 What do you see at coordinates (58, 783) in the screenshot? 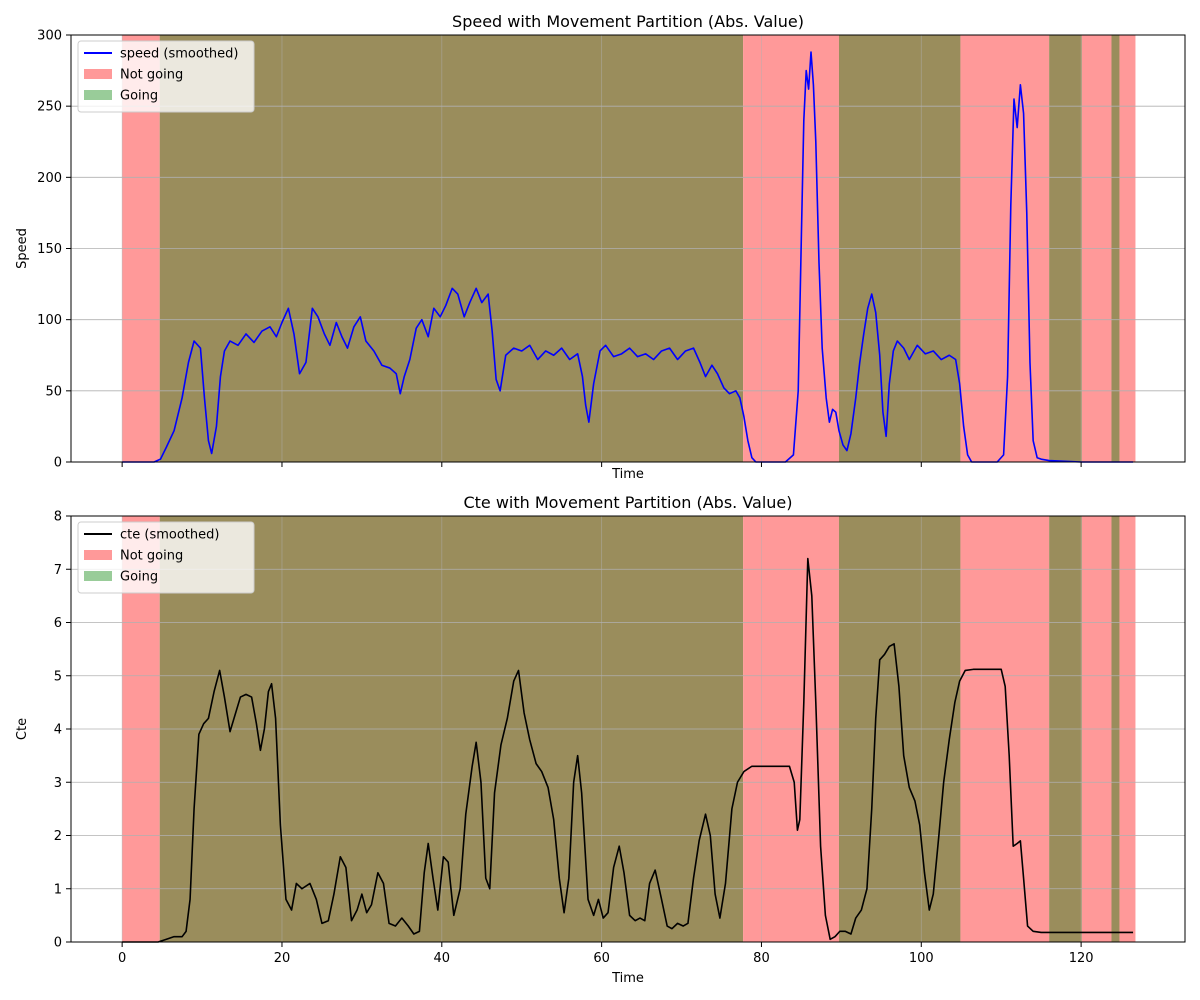
I see `y-tick-label: 3` at bounding box center [58, 783].